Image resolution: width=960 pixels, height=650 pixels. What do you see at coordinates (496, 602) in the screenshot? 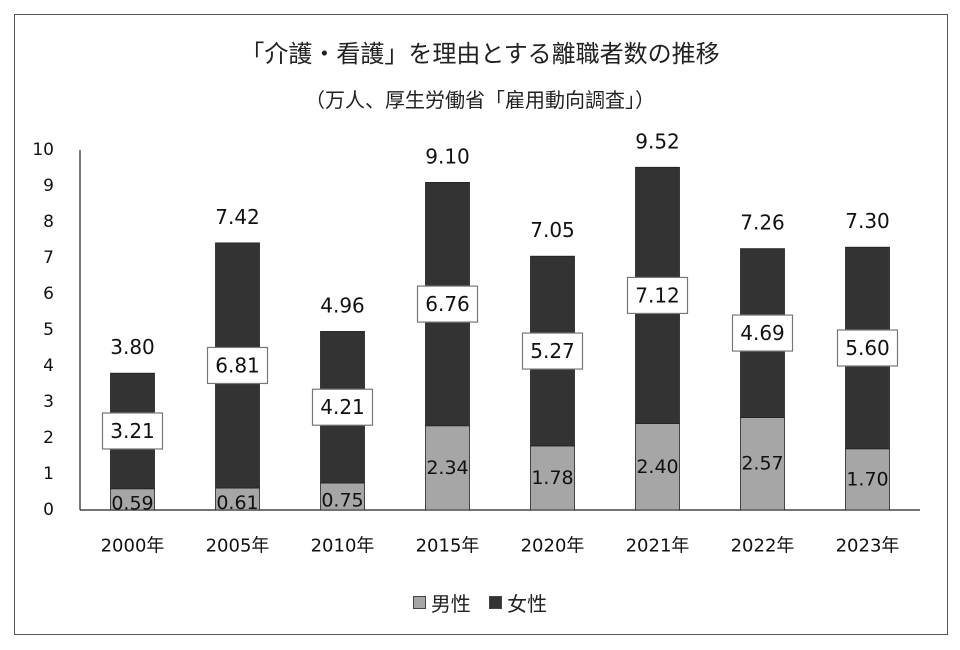
I see `legend-swatch-female` at bounding box center [496, 602].